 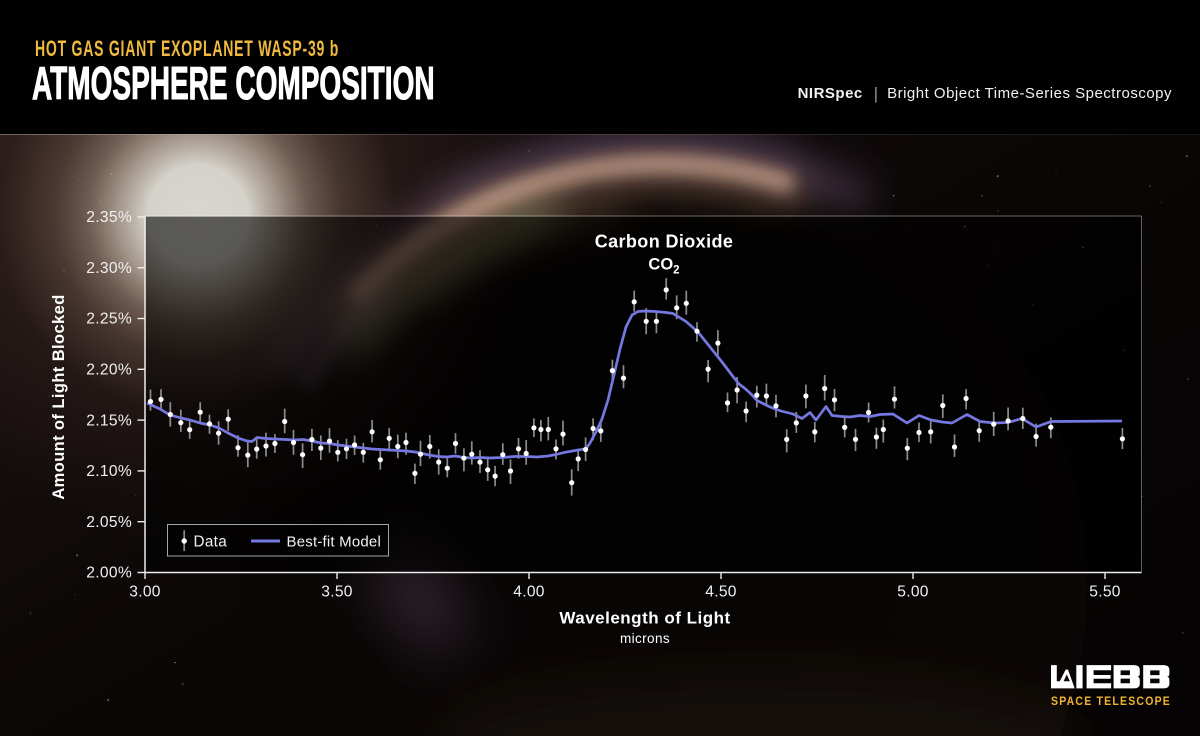 I want to click on svg-text: 5.50, so click(x=1105, y=592).